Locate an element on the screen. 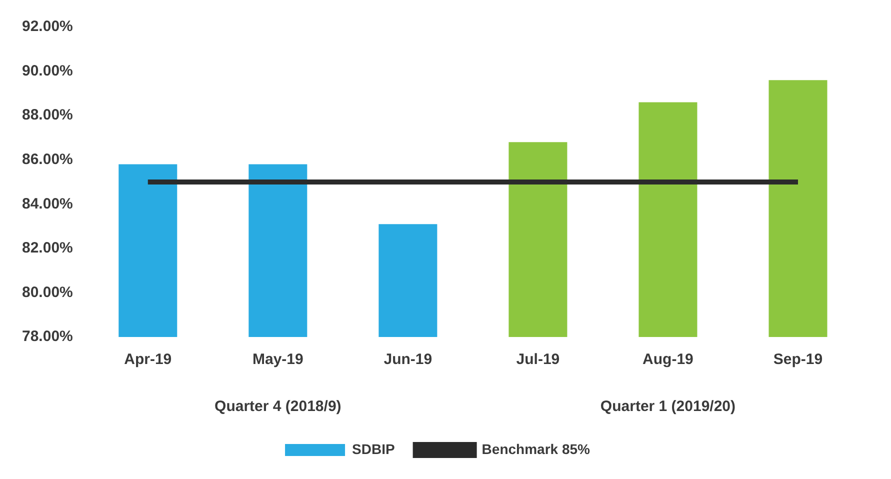 This screenshot has height=479, width=891. text: Quarter 1 (2019/20) is located at coordinates (668, 407).